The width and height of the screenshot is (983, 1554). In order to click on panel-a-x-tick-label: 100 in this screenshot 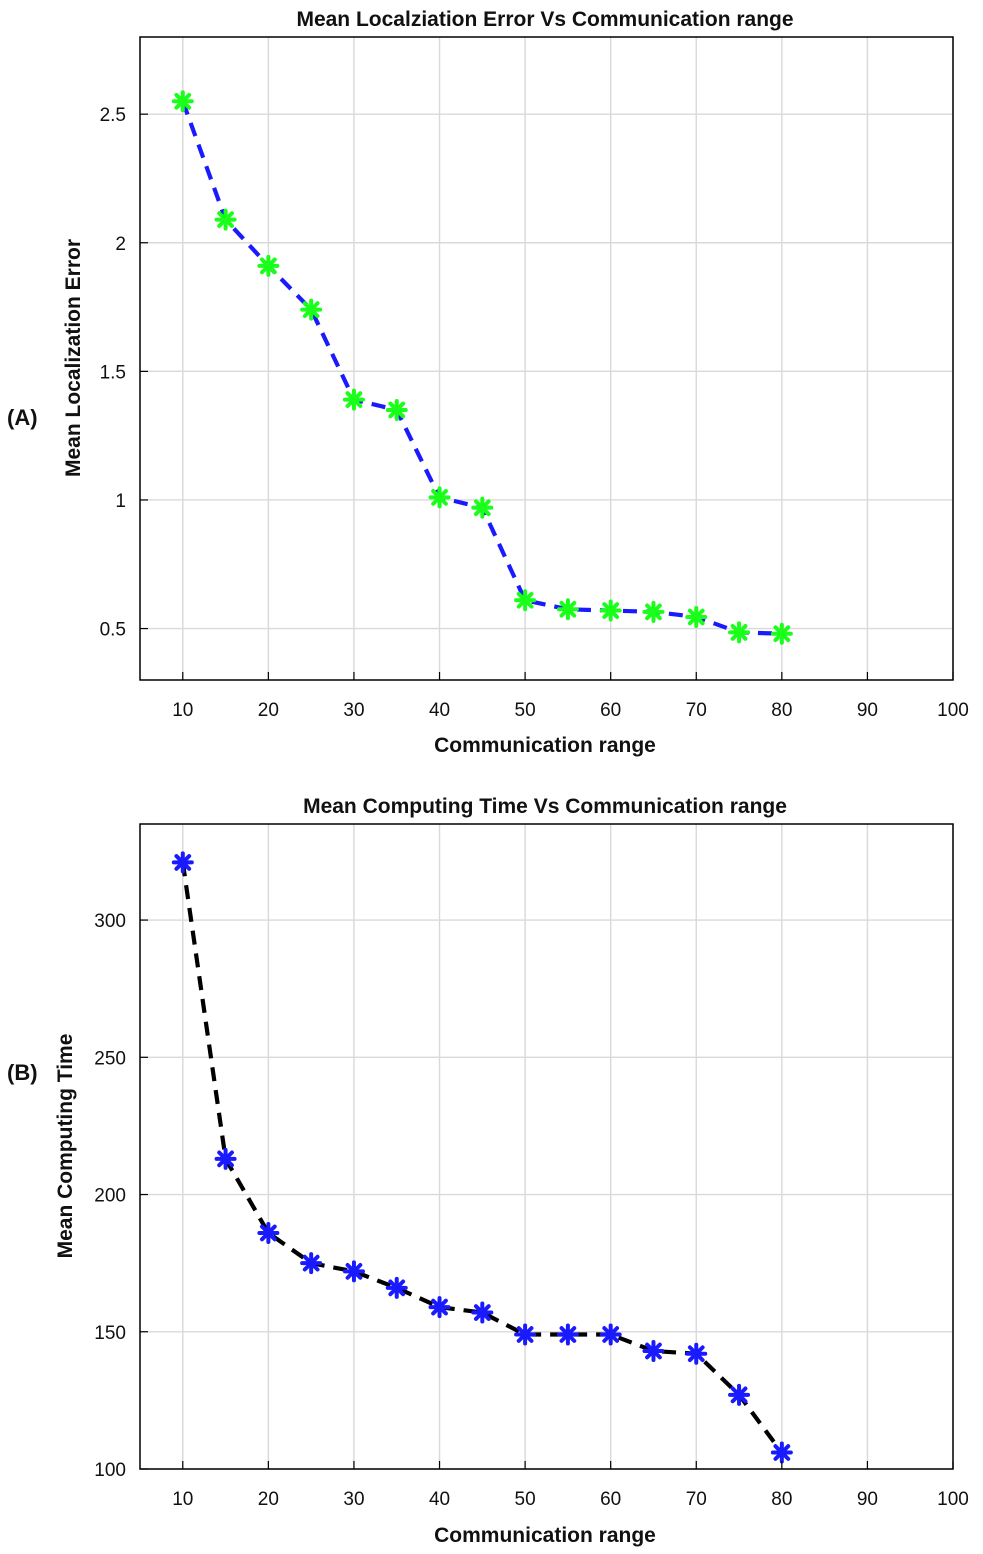, I will do `click(953, 710)`.